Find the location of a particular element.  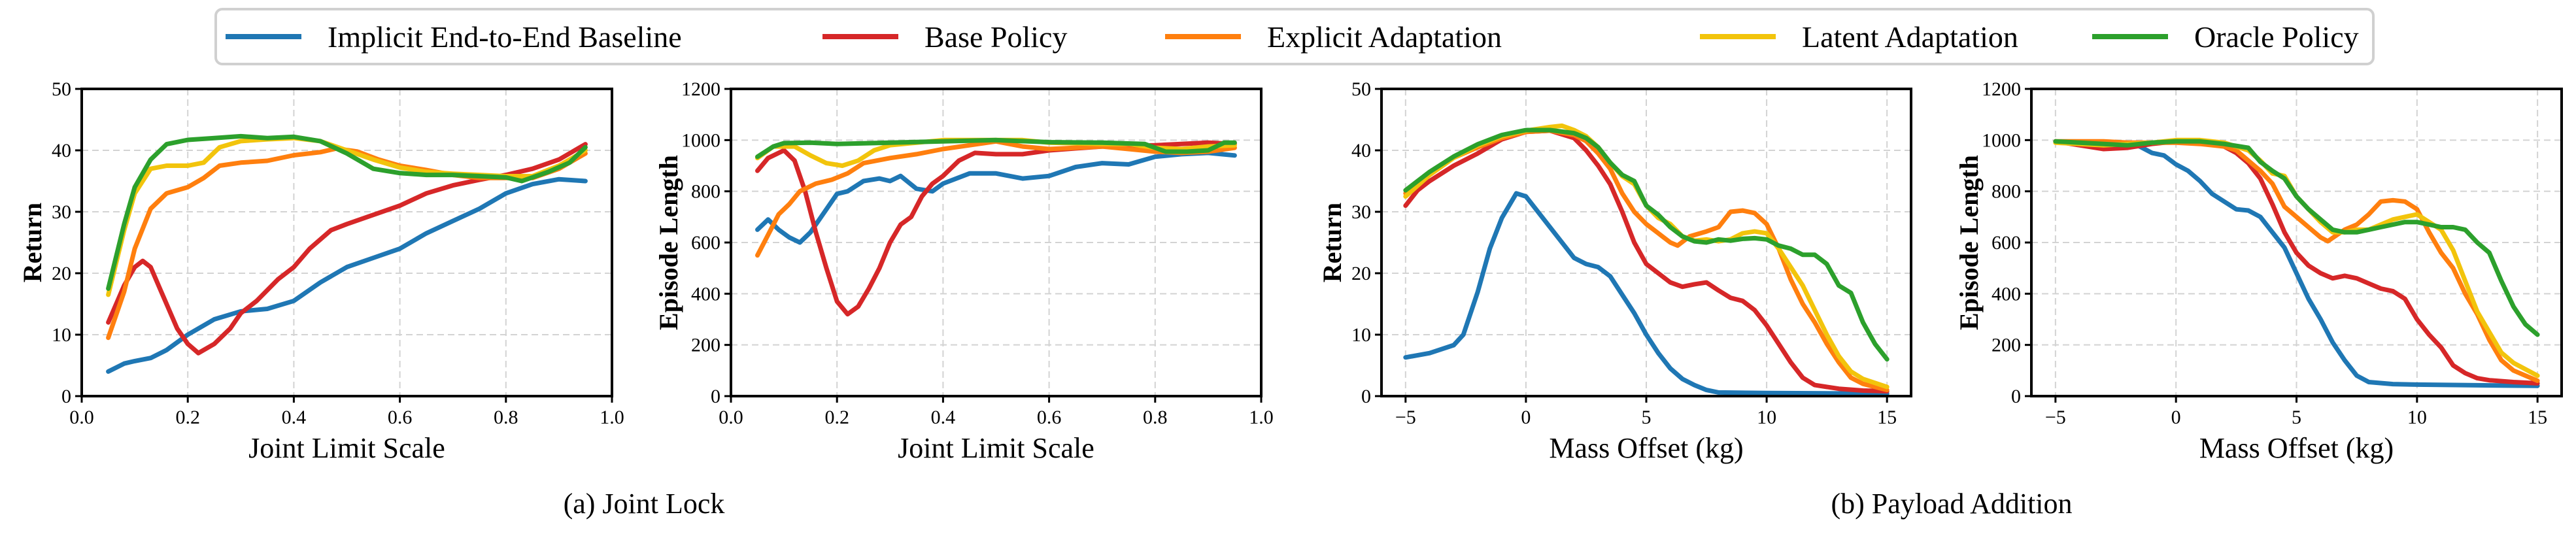

series-line-latent-adaptation is located at coordinates (347, 216).